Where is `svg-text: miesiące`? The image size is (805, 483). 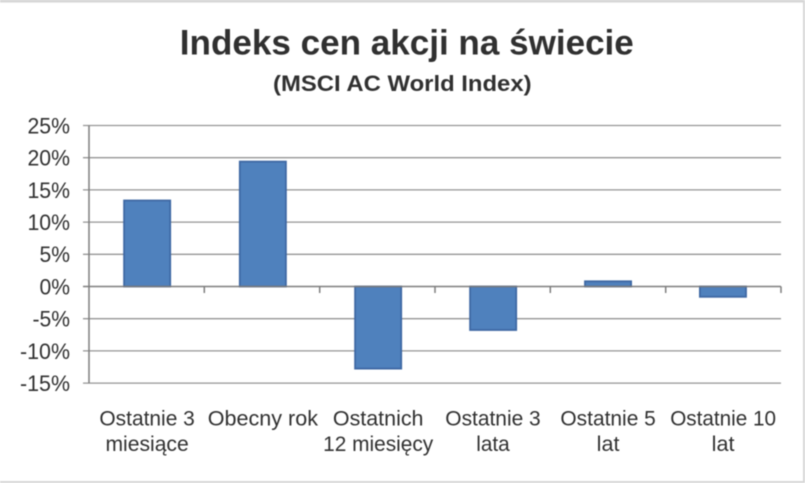
svg-text: miesiące is located at coordinates (146, 444).